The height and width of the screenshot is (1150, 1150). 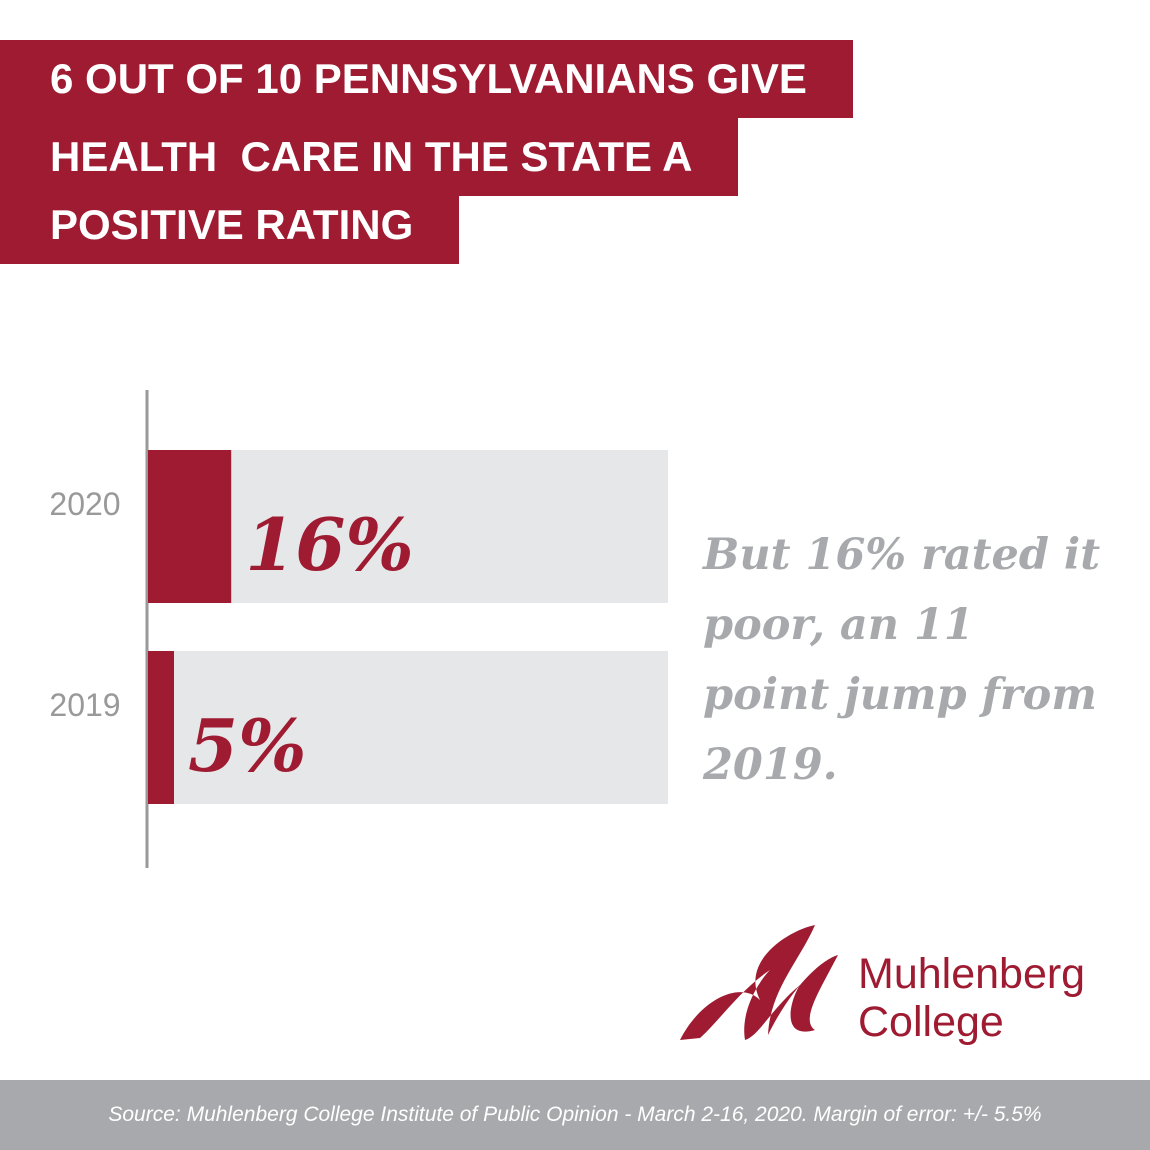 I want to click on value-label: 5%, so click(x=247, y=745).